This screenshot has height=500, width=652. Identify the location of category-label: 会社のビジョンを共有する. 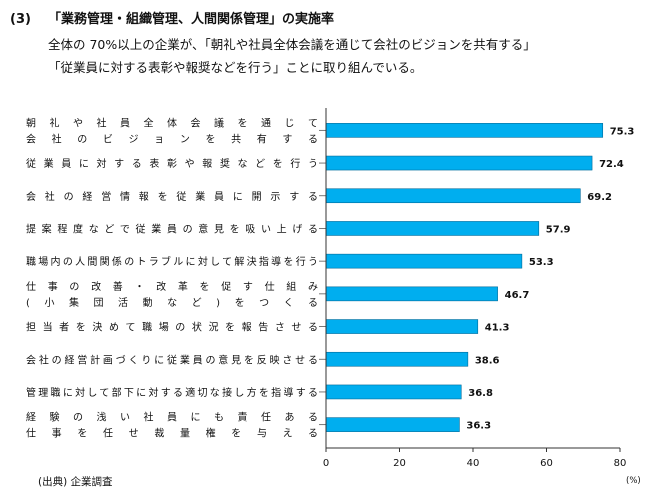
(172, 138).